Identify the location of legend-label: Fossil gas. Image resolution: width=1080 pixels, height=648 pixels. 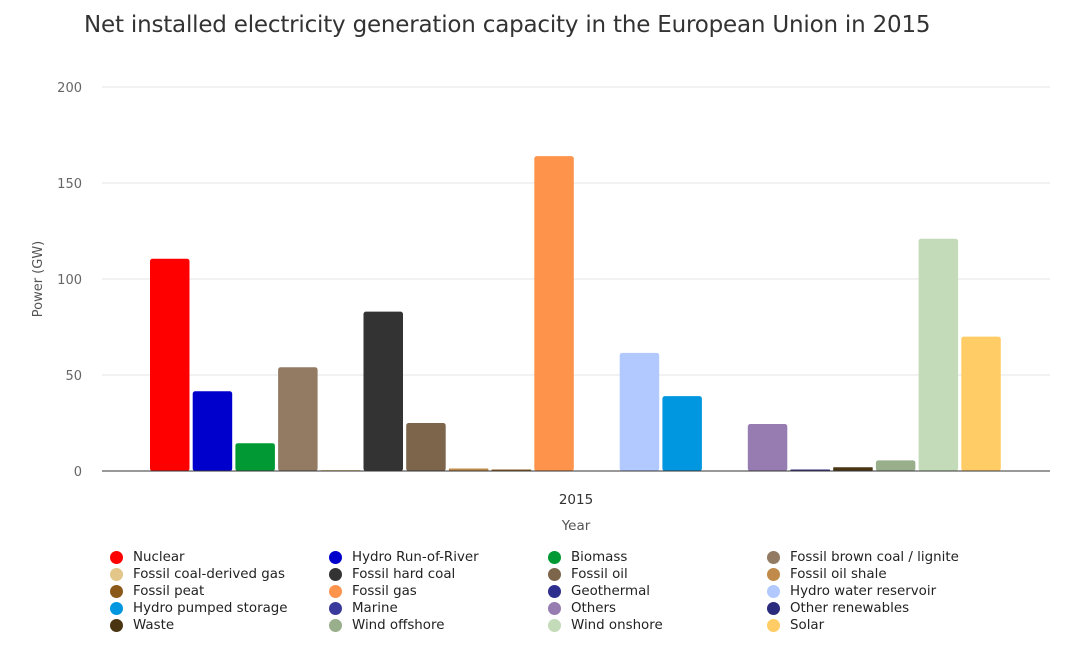
(384, 591).